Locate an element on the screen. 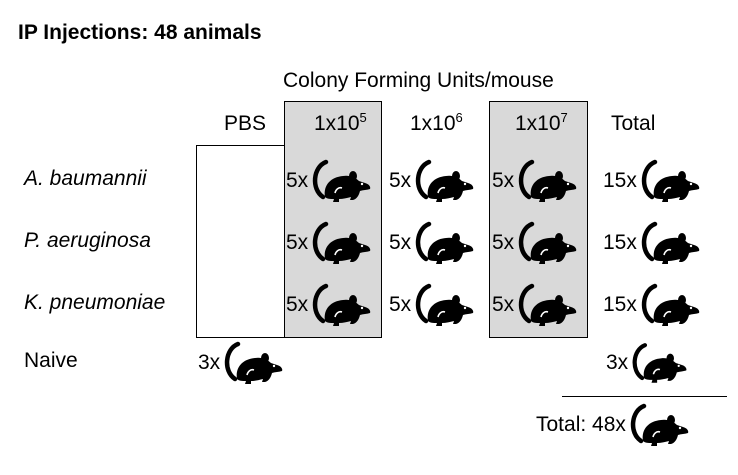  cell-k-pneumoniae-total: 15x is located at coordinates (652, 305).